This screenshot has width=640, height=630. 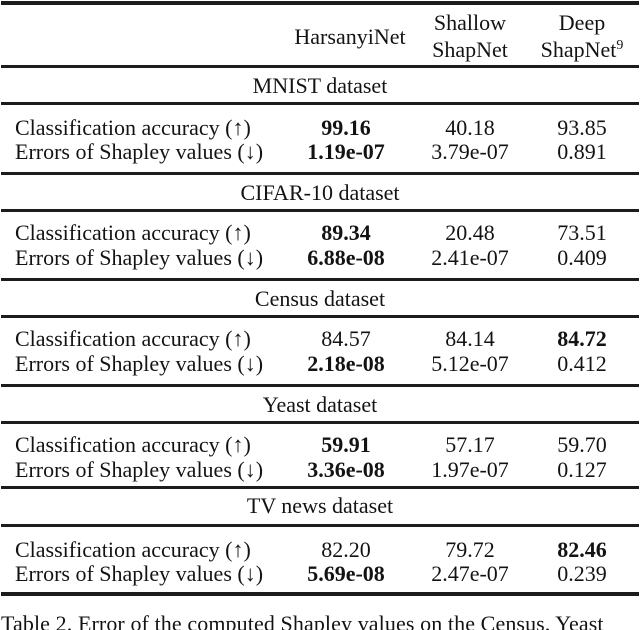 What do you see at coordinates (582, 549) in the screenshot?
I see `cell-tvnews-accuracy-deep: 82.46` at bounding box center [582, 549].